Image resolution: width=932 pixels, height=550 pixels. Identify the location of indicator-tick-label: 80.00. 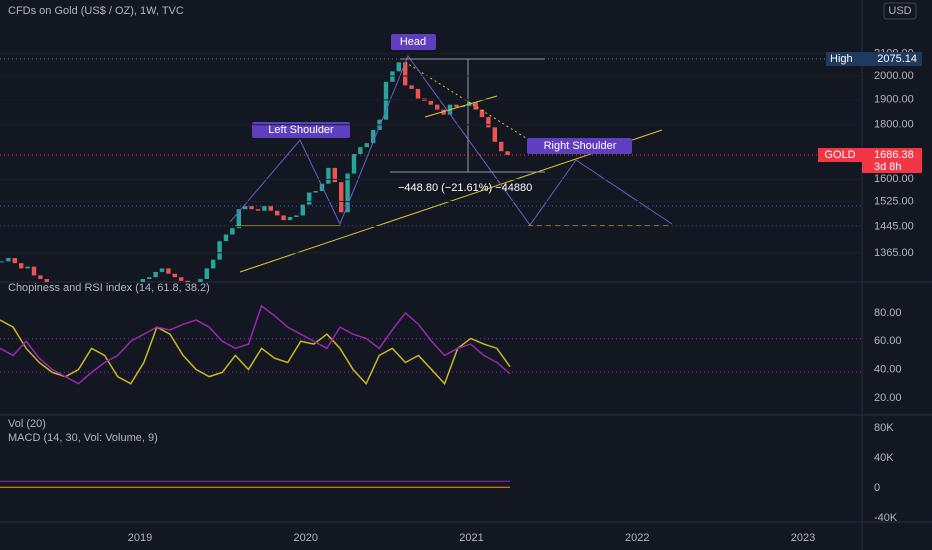
(888, 313).